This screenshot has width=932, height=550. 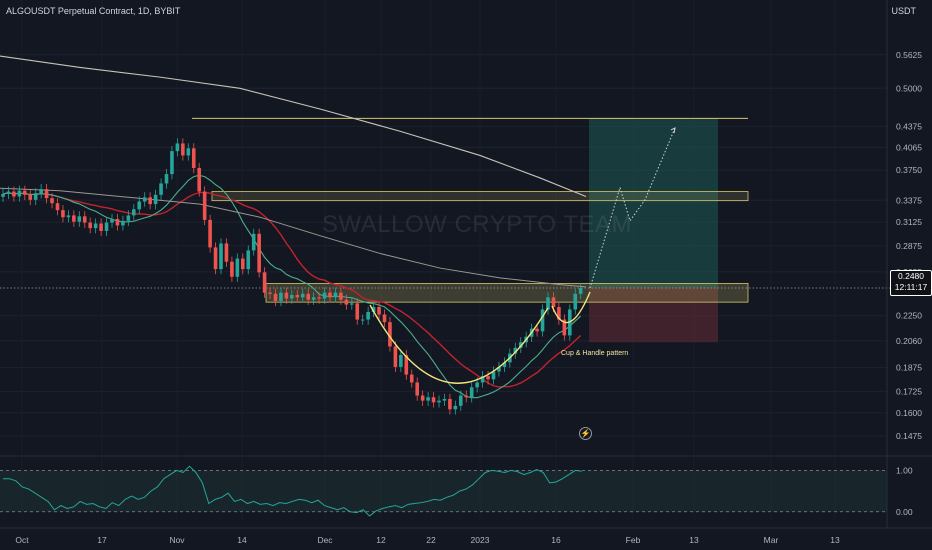 I want to click on y-tick-label: 0.5000, so click(x=909, y=88).